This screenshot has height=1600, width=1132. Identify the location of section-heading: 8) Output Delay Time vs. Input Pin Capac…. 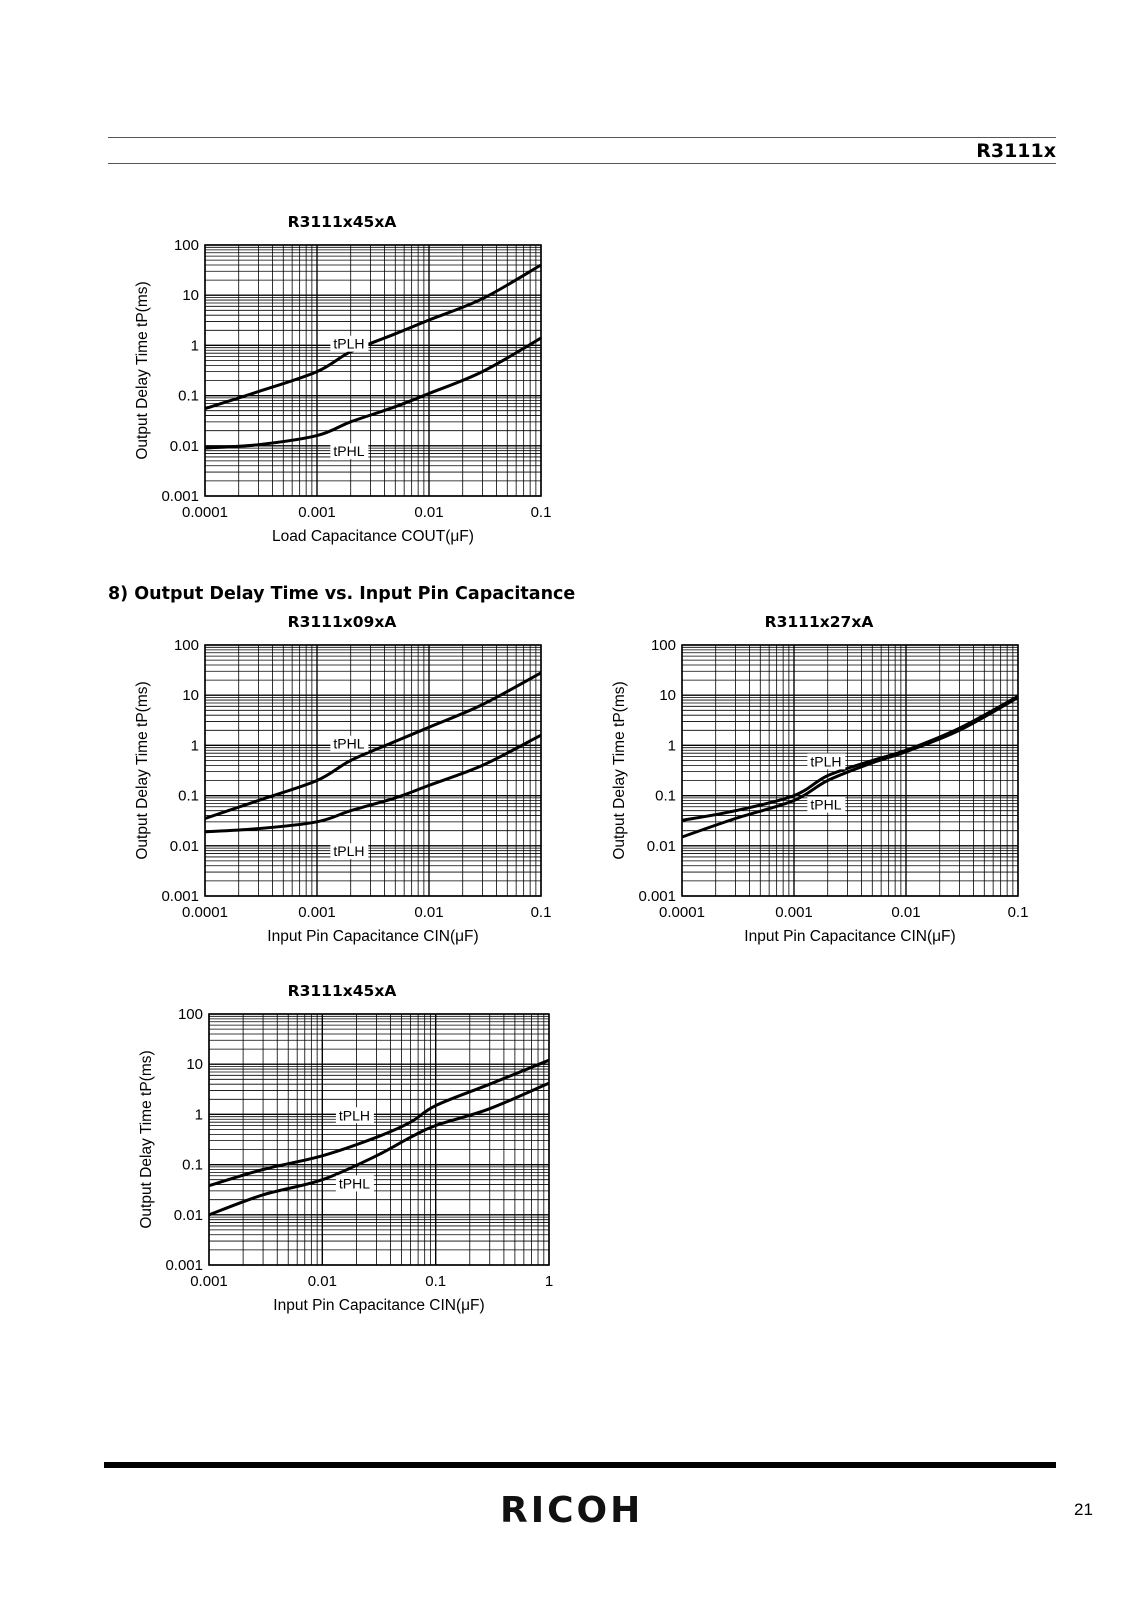
(342, 594).